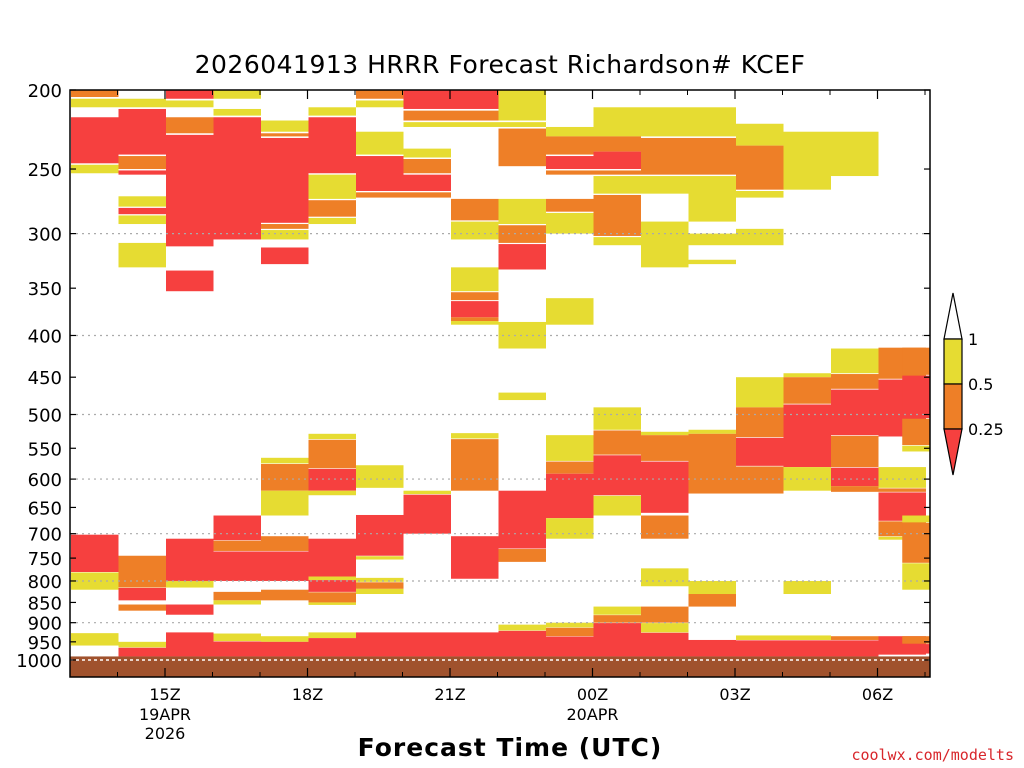 The image size is (1024, 768). I want to click on ground-band, so click(500, 666).